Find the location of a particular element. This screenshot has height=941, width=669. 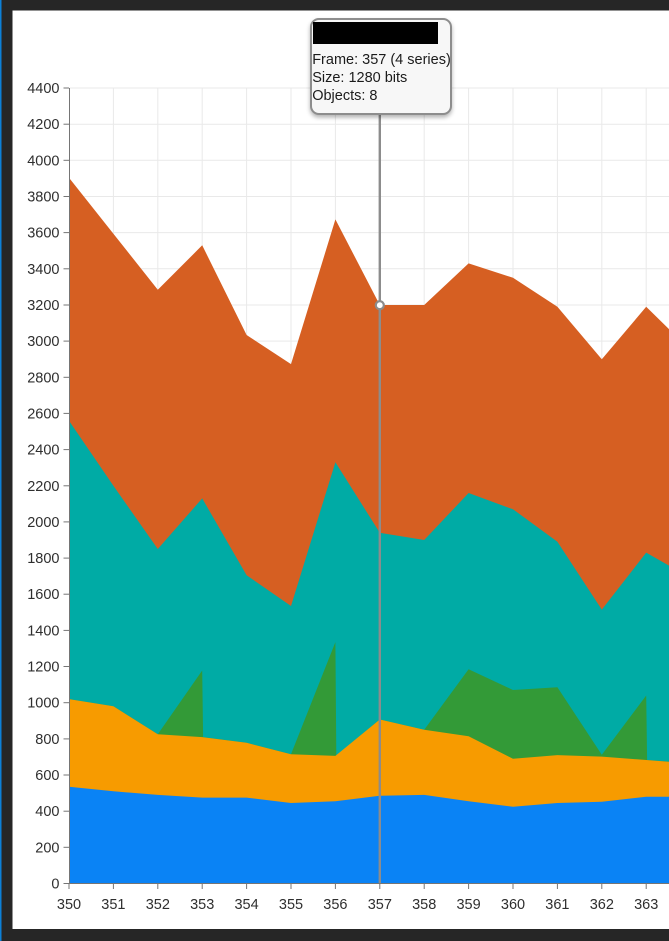

svg-text: 354 is located at coordinates (246, 905).